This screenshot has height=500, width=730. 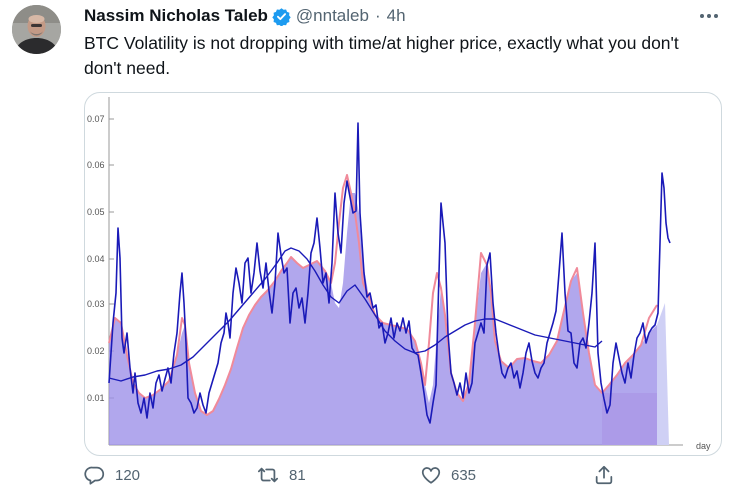 I want to click on retweet-count: 81, so click(x=297, y=475).